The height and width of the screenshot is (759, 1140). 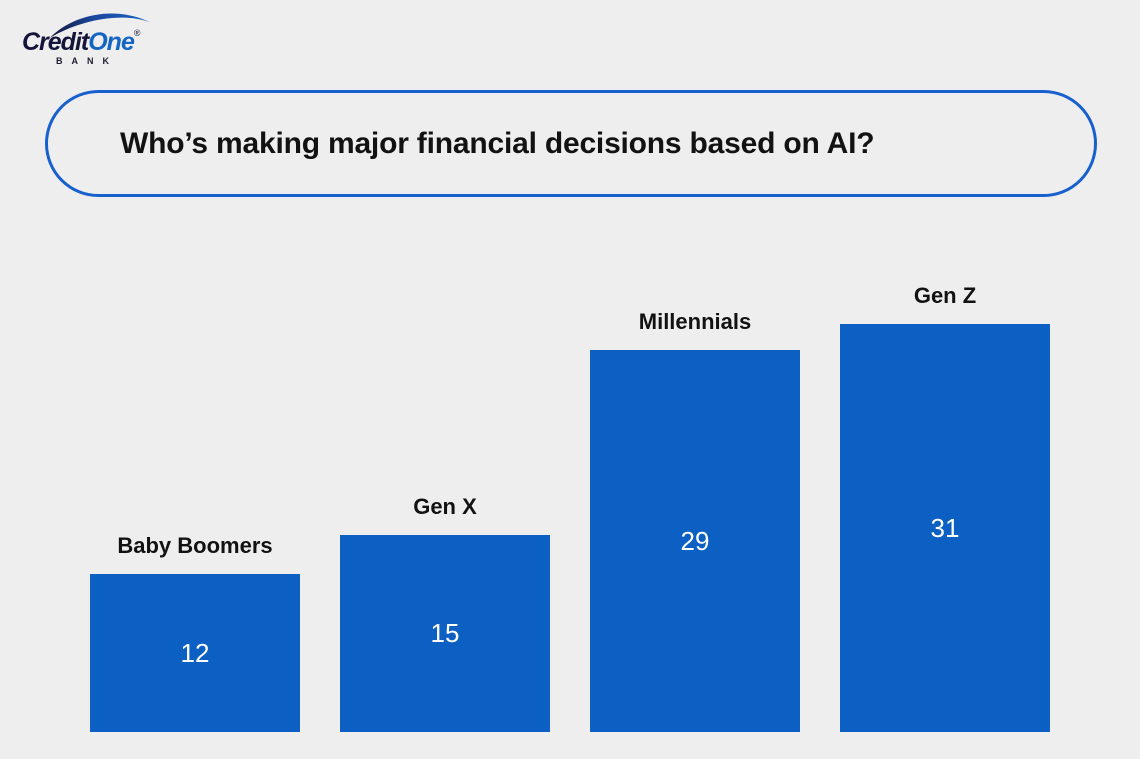 I want to click on registered-trademark-icon: ®, so click(x=137, y=33).